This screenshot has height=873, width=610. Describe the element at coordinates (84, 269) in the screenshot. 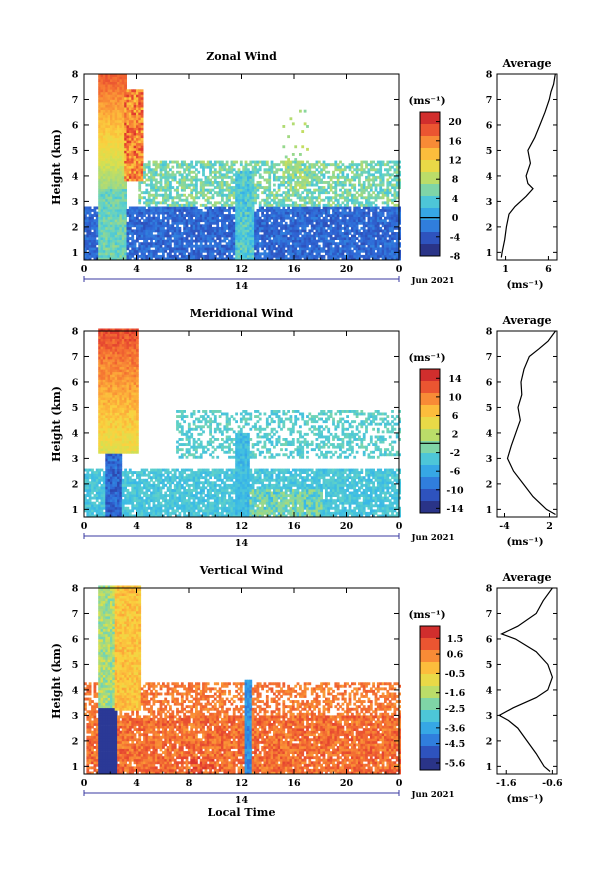

I see `x-tick-label: 0` at that location.